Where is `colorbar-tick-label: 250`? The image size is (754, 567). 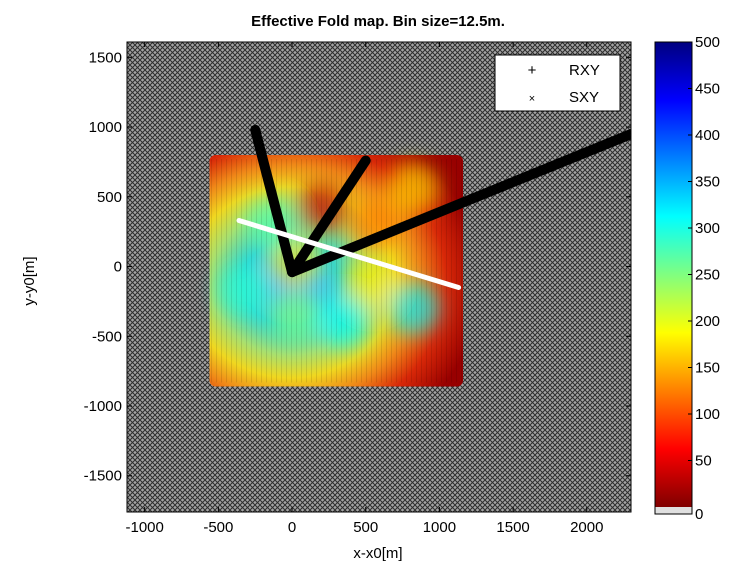
colorbar-tick-label: 250 is located at coordinates (707, 275).